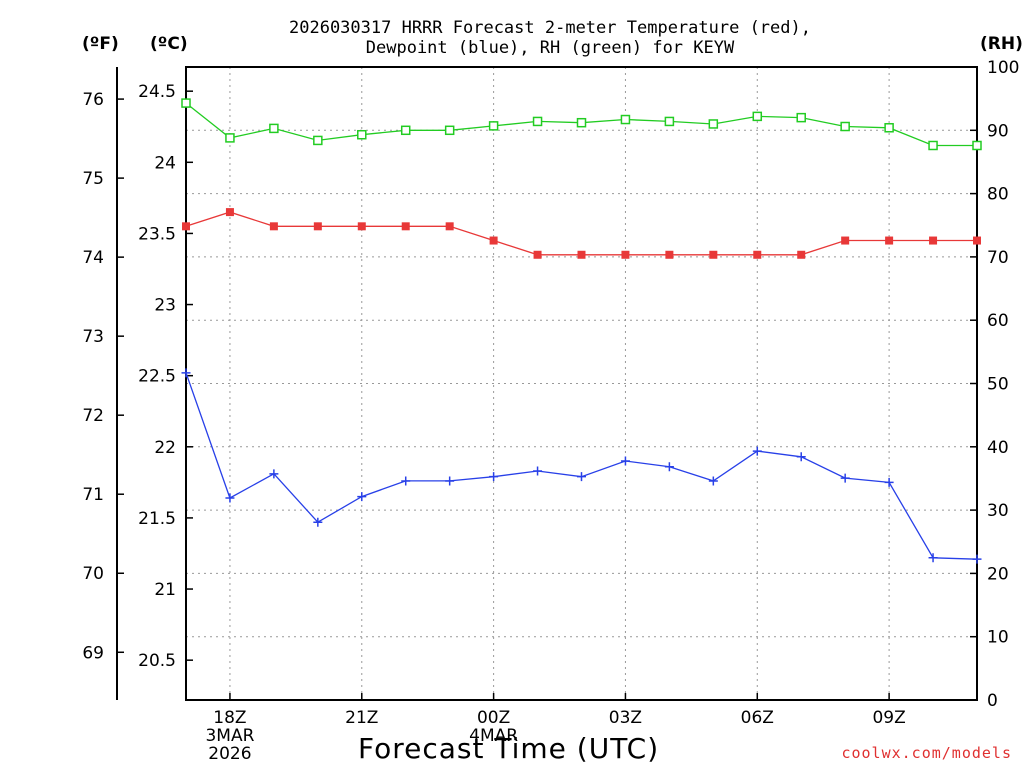  Describe the element at coordinates (361, 718) in the screenshot. I see `x-tick-label: 21Z` at that location.